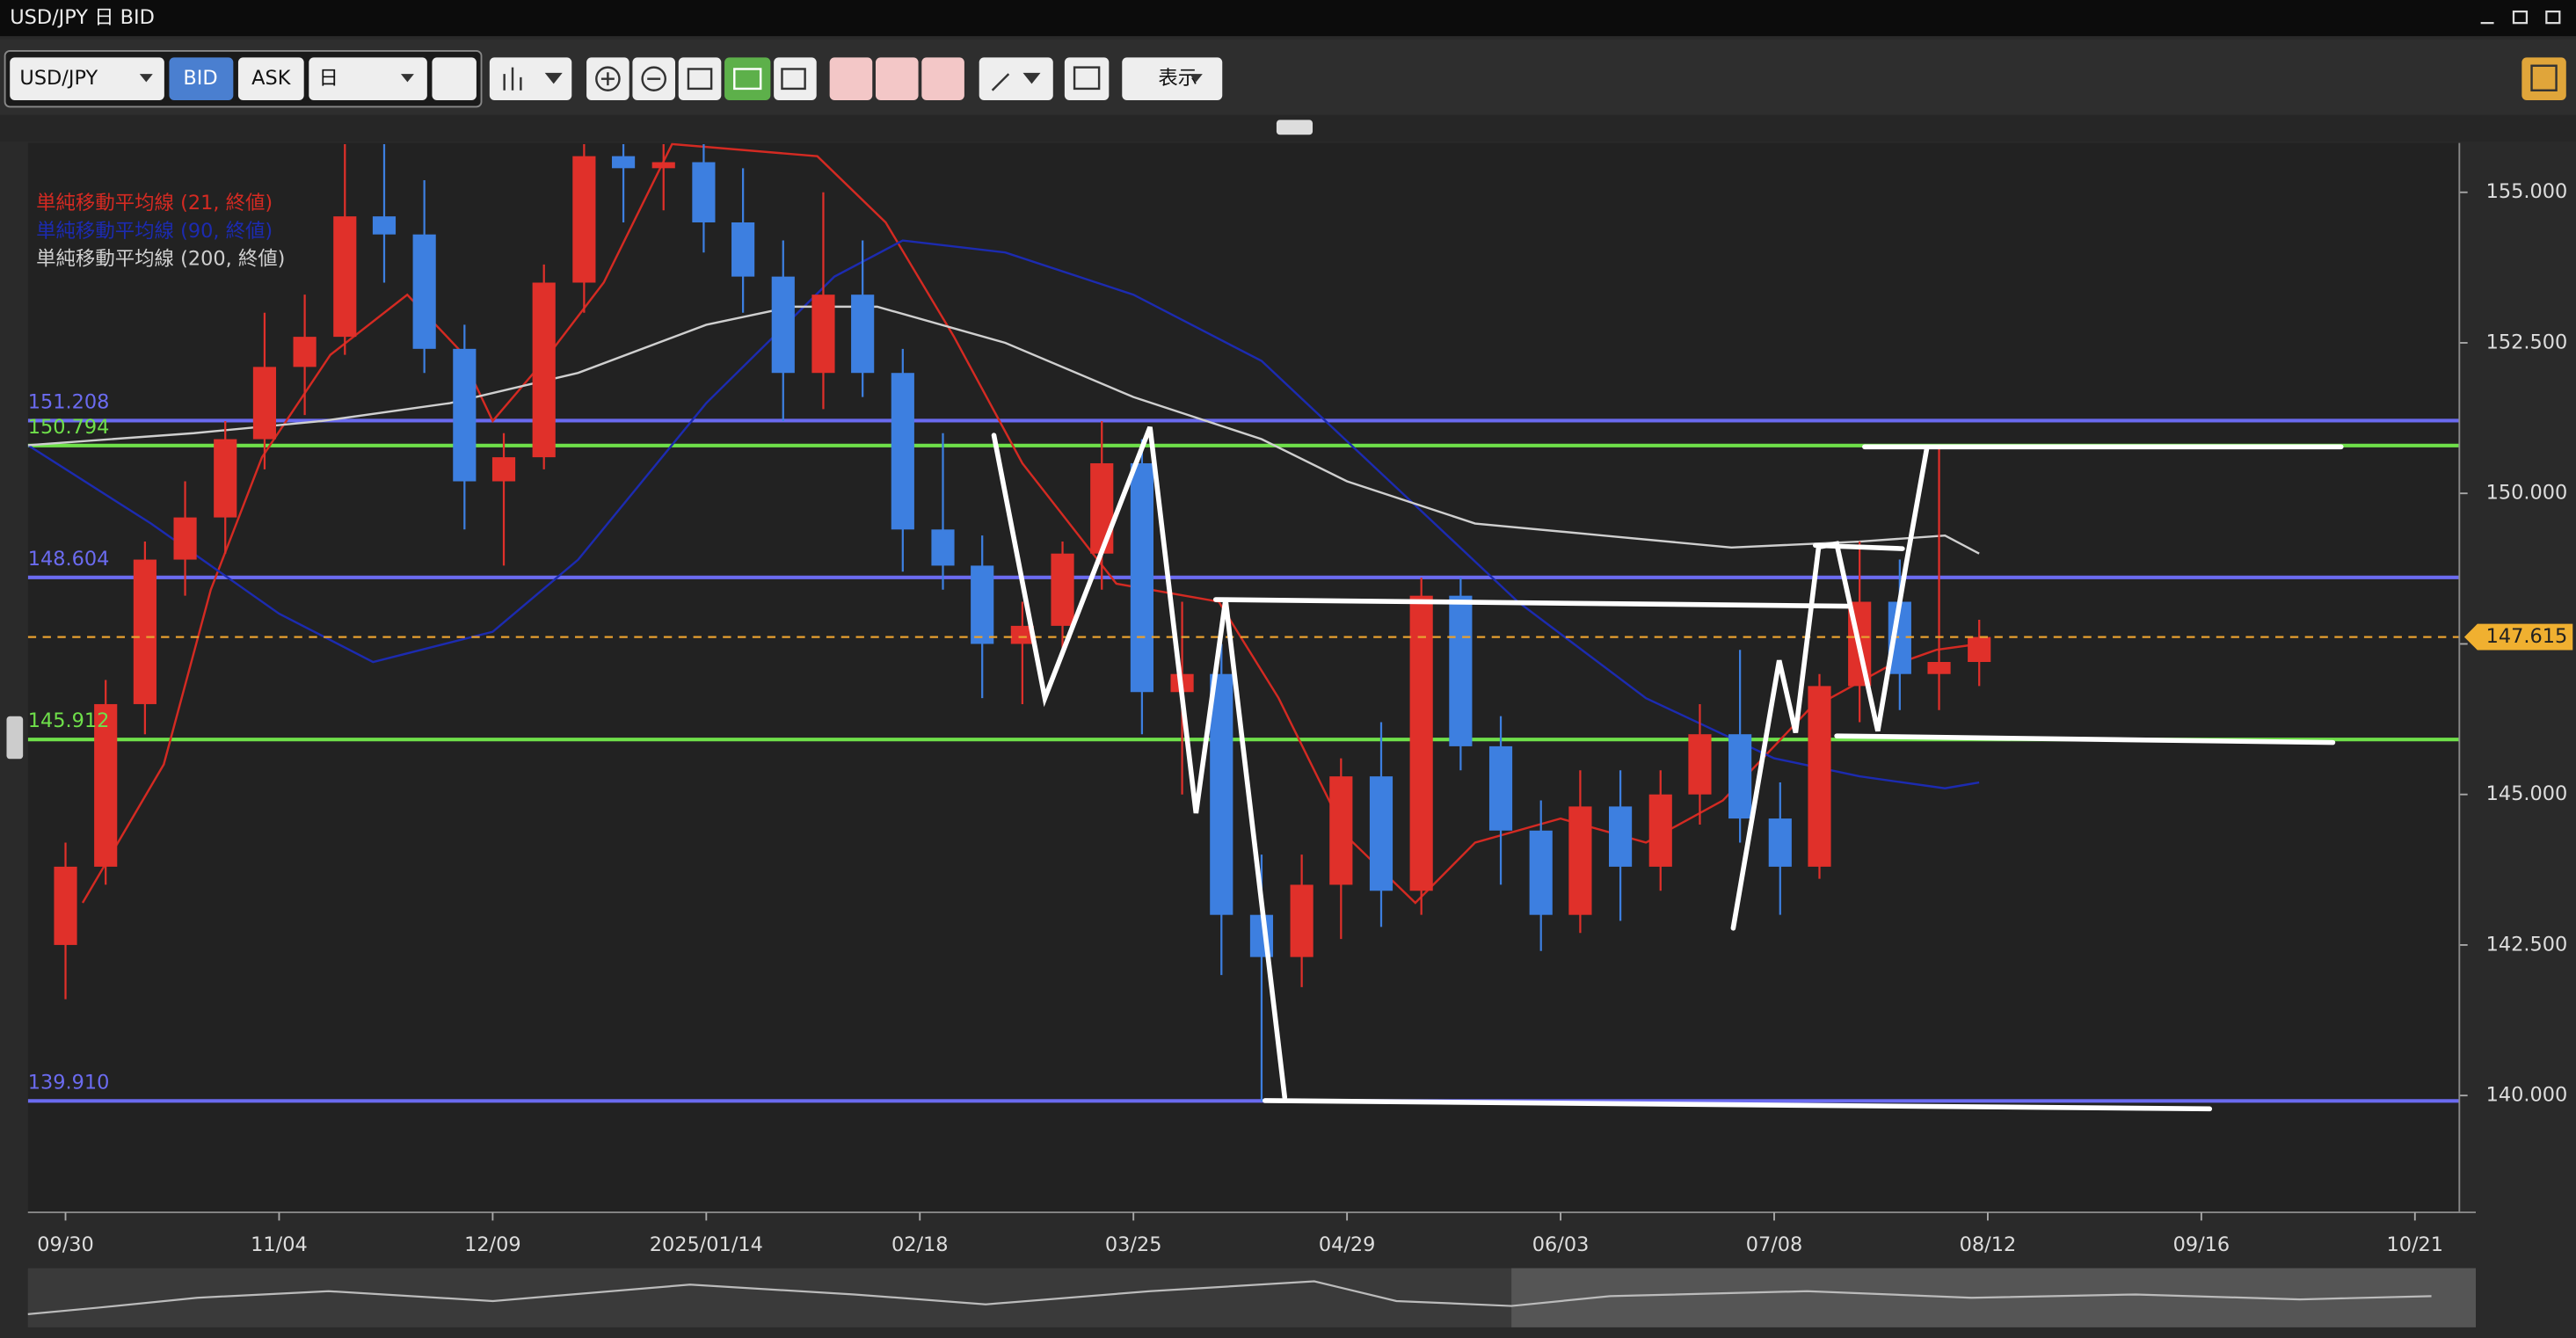 This screenshot has height=1338, width=2576. What do you see at coordinates (69, 401) in the screenshot?
I see `price-level-label: 151.208` at bounding box center [69, 401].